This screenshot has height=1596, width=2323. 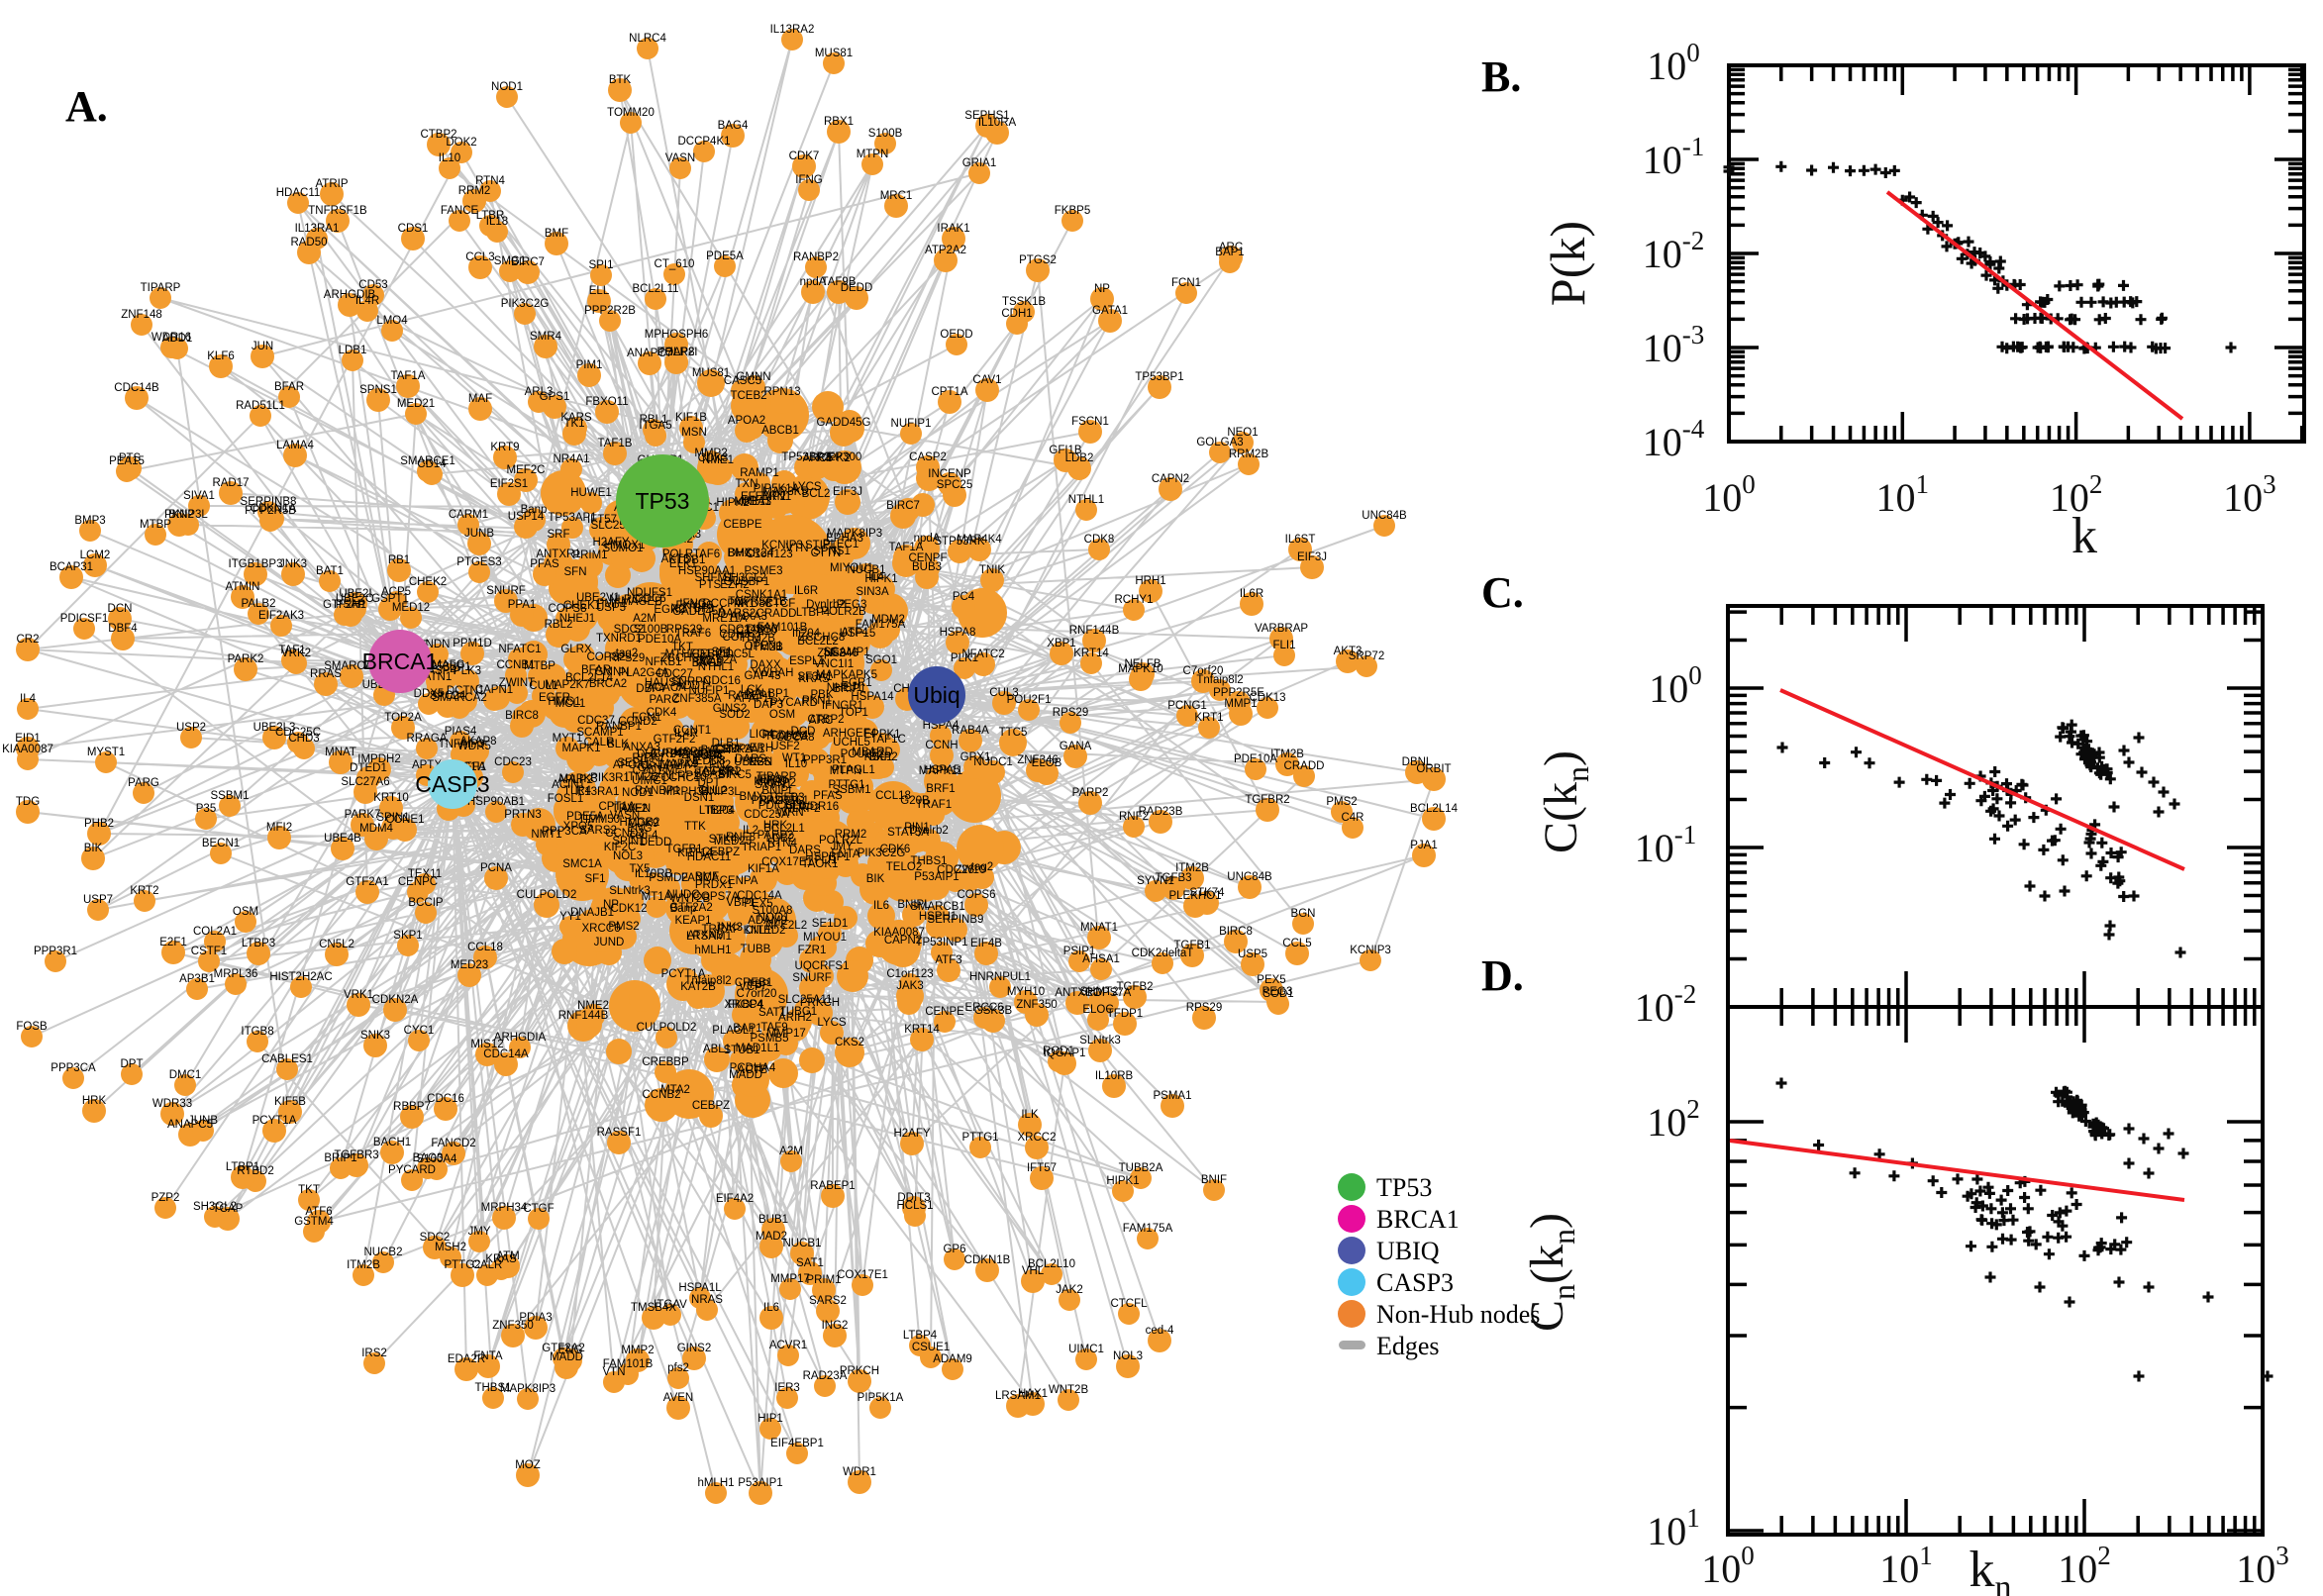 I want to click on svg-text: BMF, so click(x=707, y=877).